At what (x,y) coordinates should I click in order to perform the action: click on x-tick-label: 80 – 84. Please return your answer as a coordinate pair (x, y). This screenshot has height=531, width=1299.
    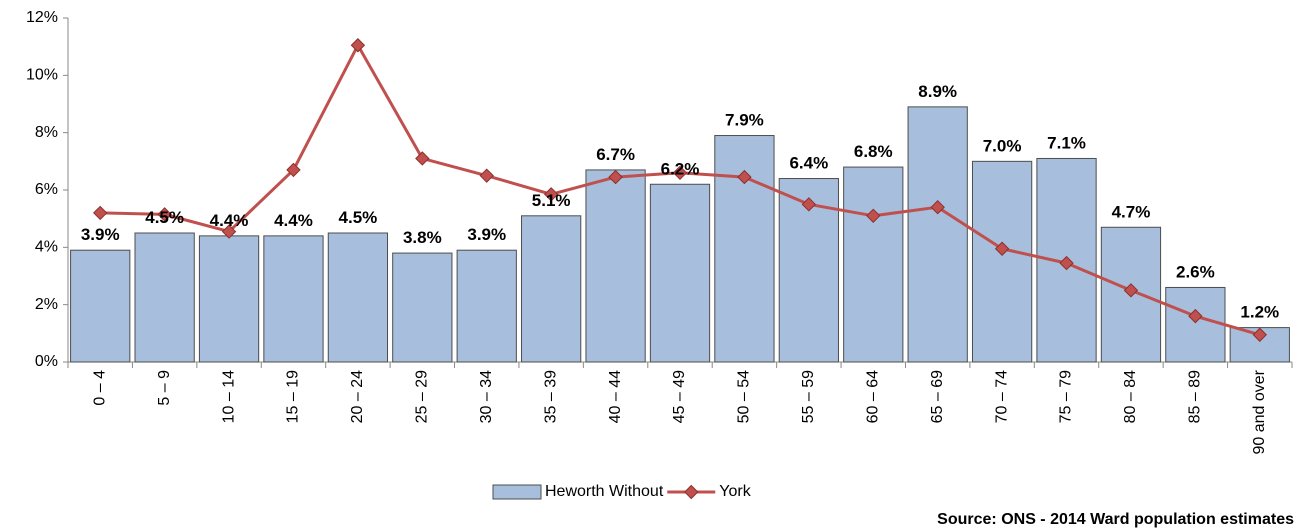
    Looking at the image, I should click on (1130, 396).